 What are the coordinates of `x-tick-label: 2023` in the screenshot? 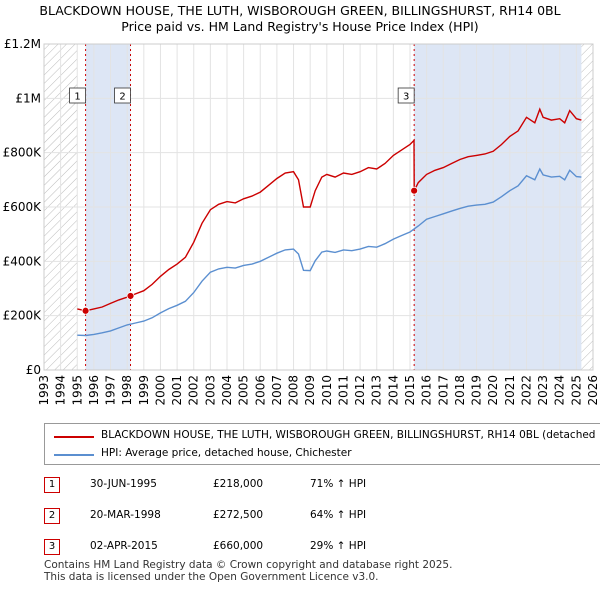 It's located at (543, 390).